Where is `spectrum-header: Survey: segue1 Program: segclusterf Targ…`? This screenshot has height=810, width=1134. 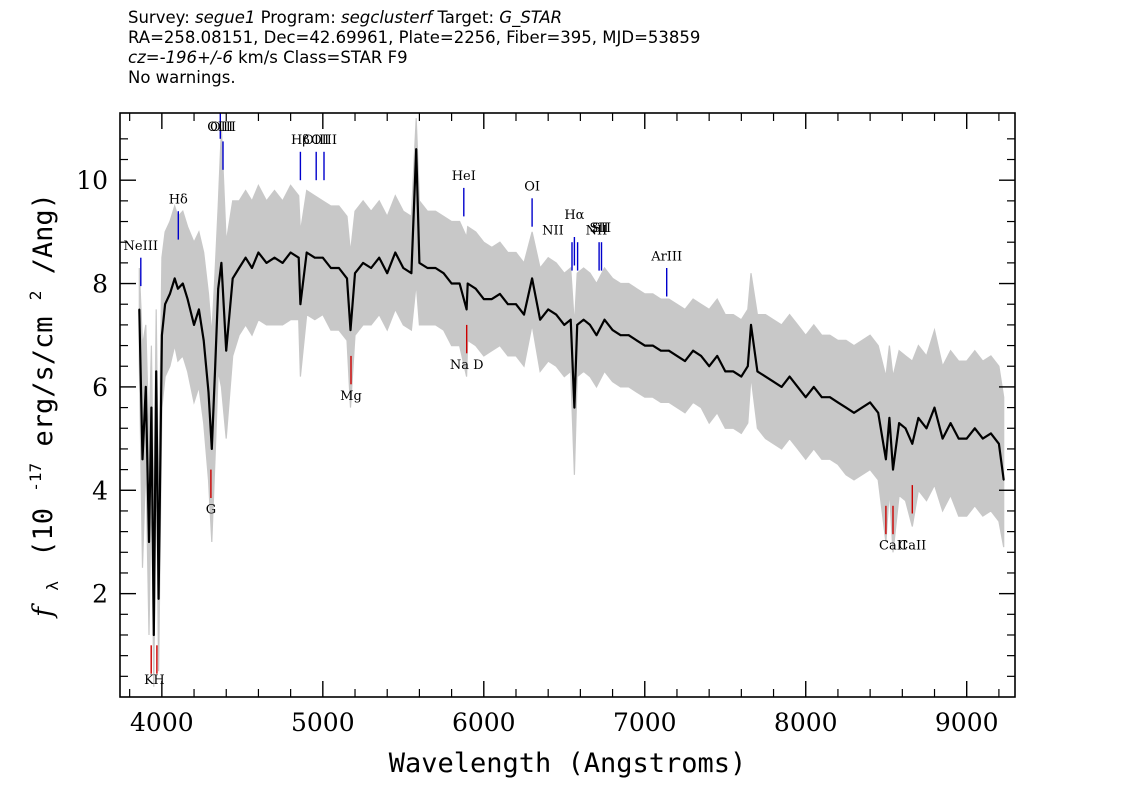
spectrum-header: Survey: segue1 Program: segclusterf Targ… is located at coordinates (414, 48).